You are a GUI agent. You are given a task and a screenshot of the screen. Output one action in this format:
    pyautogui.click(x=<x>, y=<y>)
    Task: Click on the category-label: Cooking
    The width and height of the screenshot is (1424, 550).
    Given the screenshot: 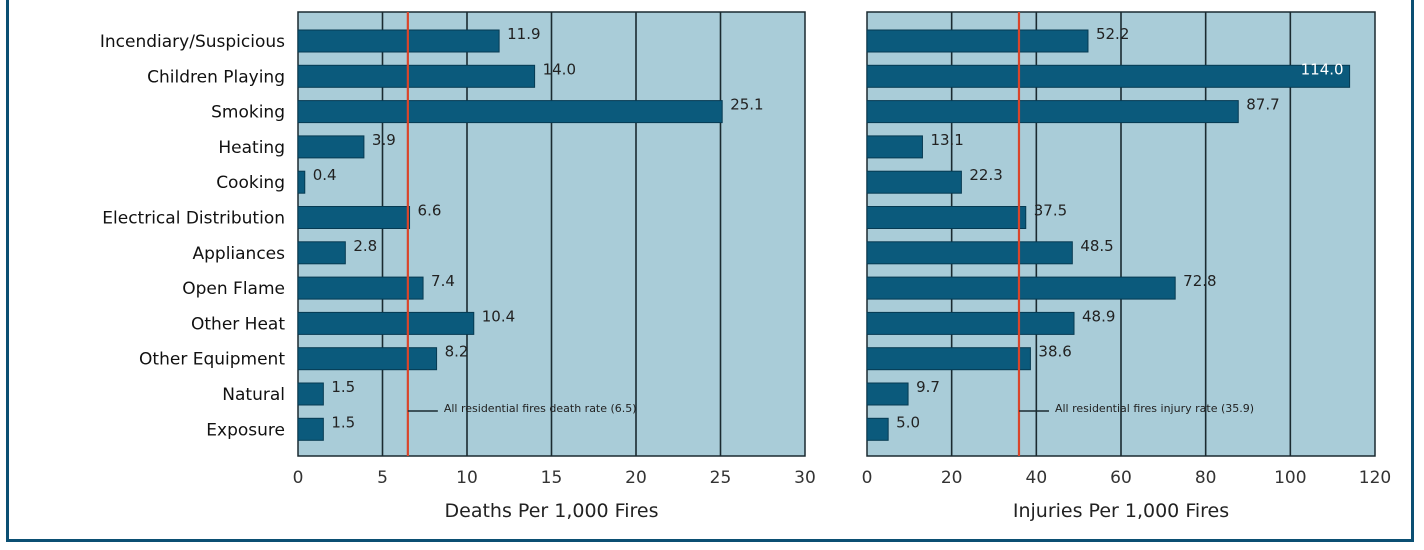 What is the action you would take?
    pyautogui.click(x=250, y=183)
    